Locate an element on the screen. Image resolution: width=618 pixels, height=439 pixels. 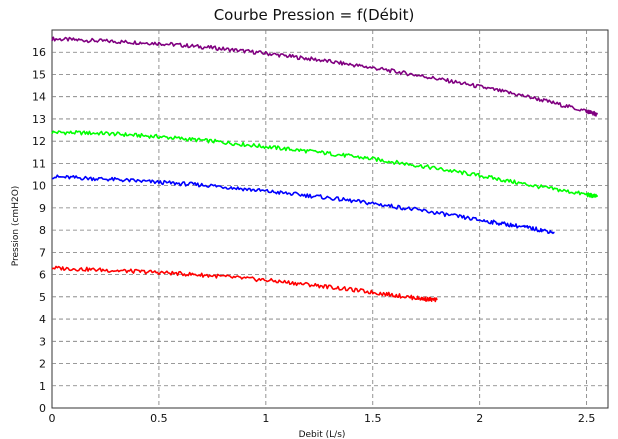
y-tick-label: 0 is located at coordinates (42, 408).